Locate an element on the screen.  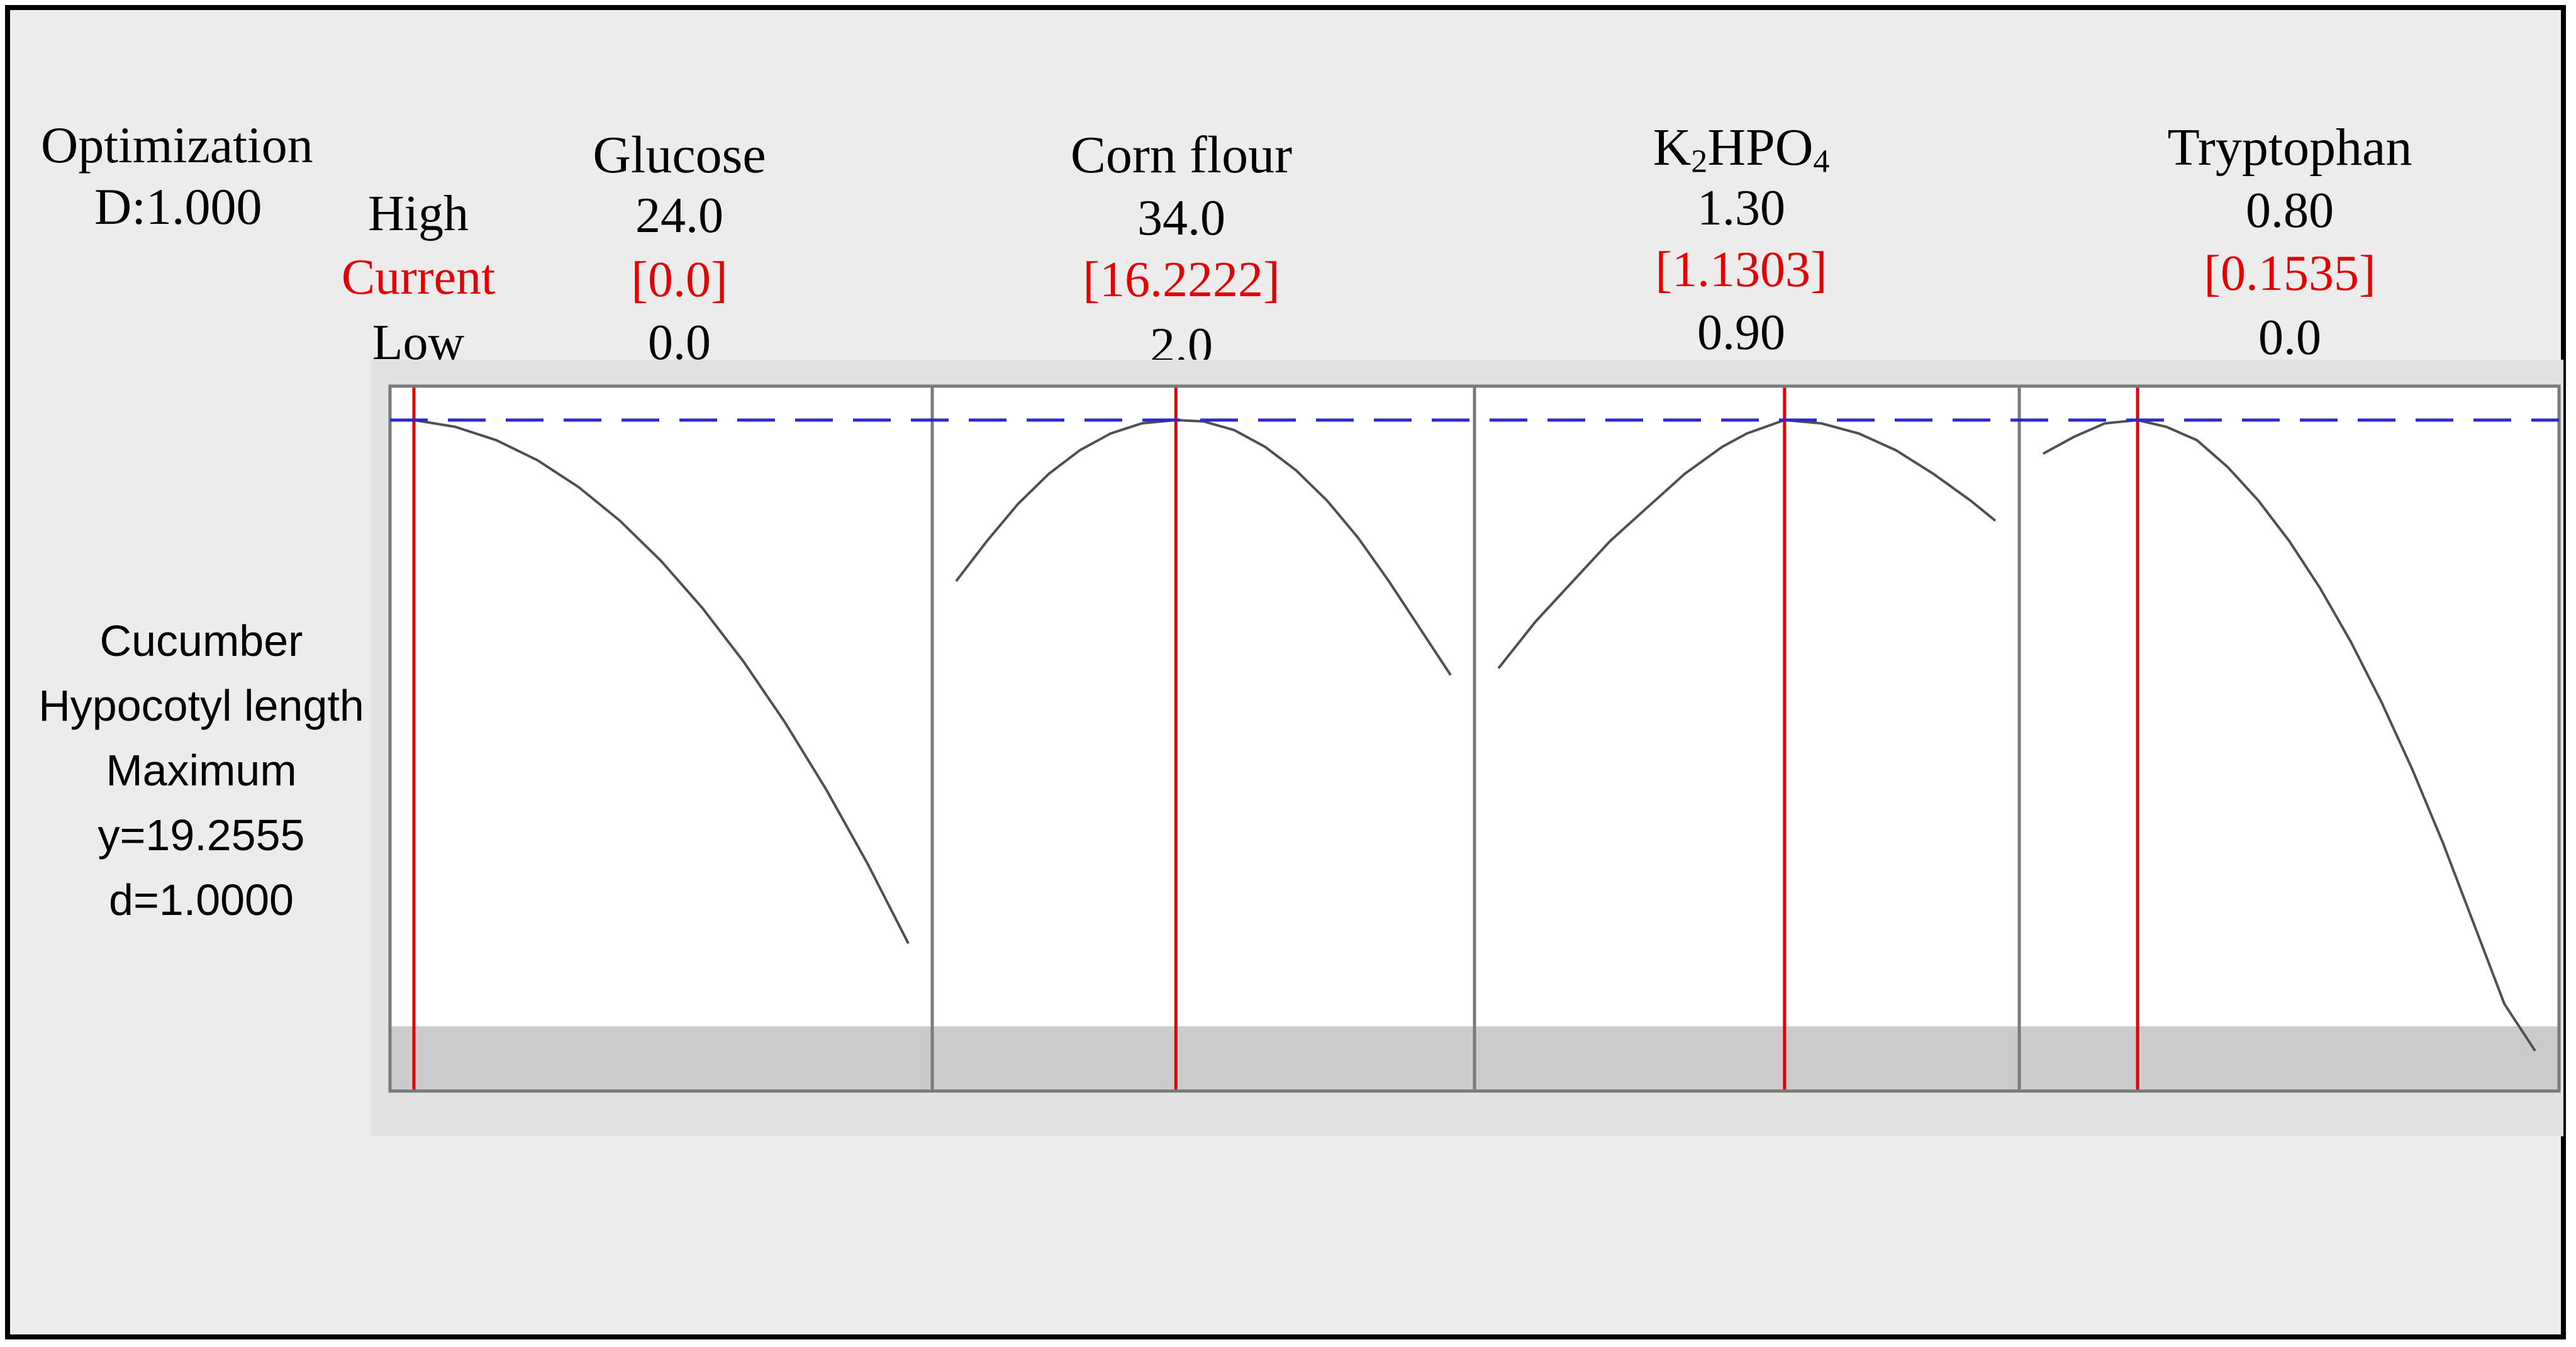
factor-low-k2hpo4: 0.90 is located at coordinates (1741, 332).